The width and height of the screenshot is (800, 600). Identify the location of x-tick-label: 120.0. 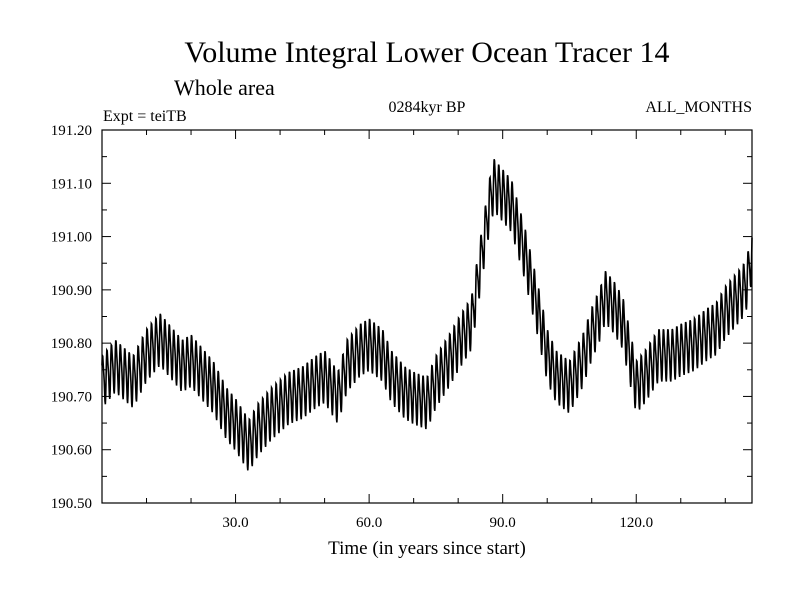
(636, 523).